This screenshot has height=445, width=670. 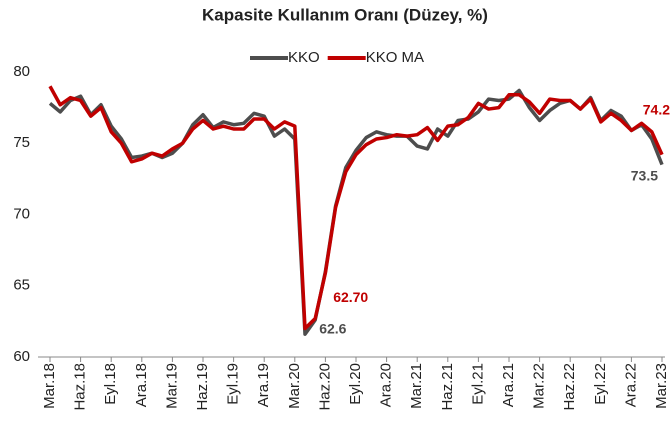 I want to click on x-tick-label: Eyl.18, so click(x=110, y=384).